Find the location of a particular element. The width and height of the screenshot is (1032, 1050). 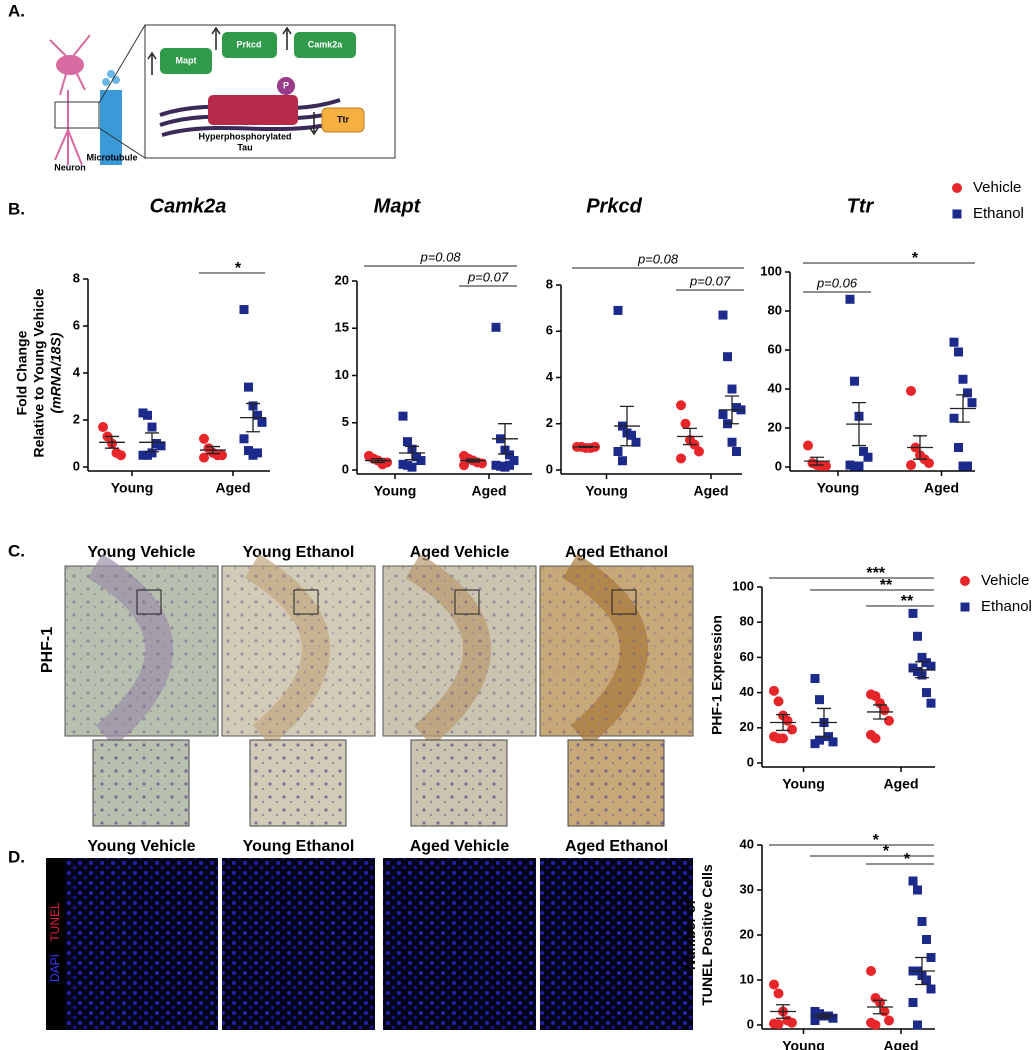

column-title: Aged Vehicle is located at coordinates (460, 846).